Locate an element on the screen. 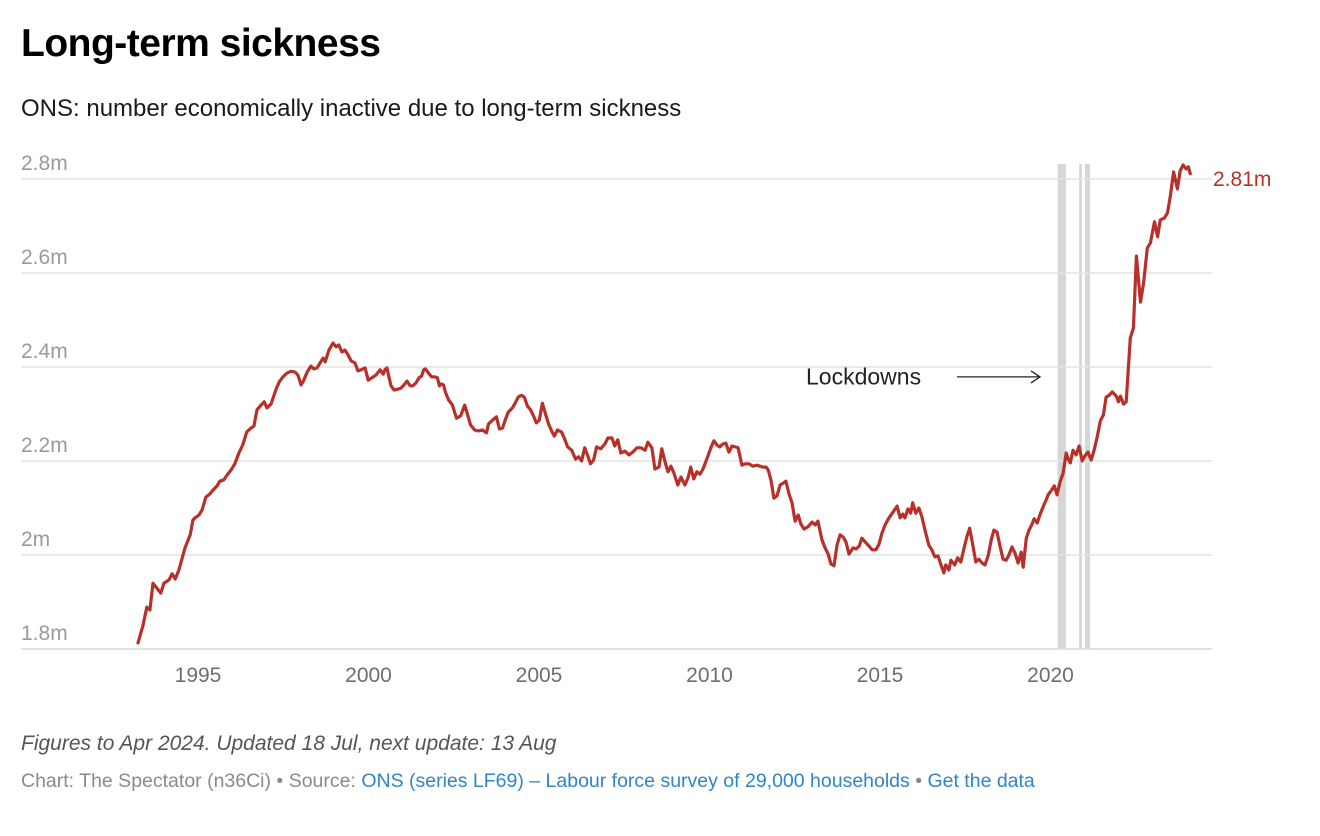 The image size is (1320, 836). x-axis-labels: 1995 2000 2005 2010 2015 2020 is located at coordinates (624, 675).